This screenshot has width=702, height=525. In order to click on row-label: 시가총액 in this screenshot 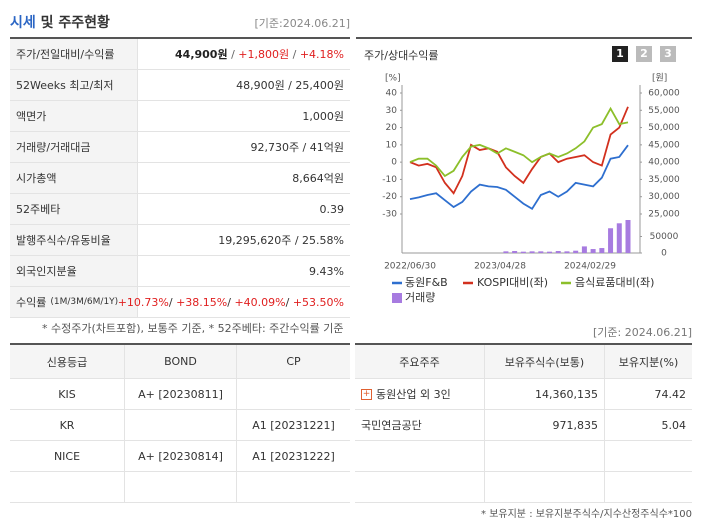, I will do `click(74, 178)`.